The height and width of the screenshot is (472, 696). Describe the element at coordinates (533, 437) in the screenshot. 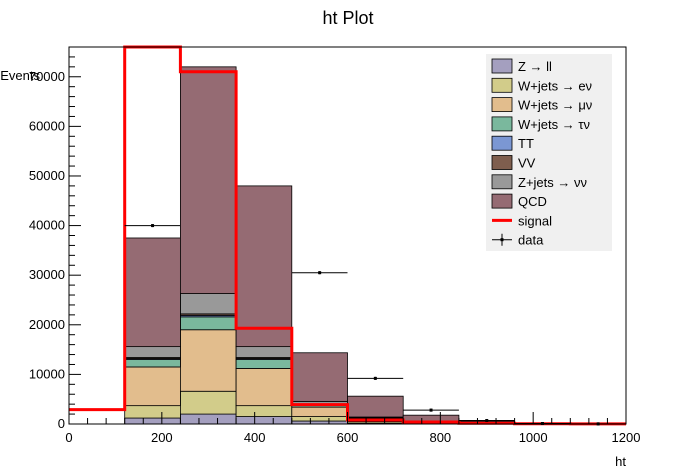

I see `x-tick-label-5: 1000` at that location.